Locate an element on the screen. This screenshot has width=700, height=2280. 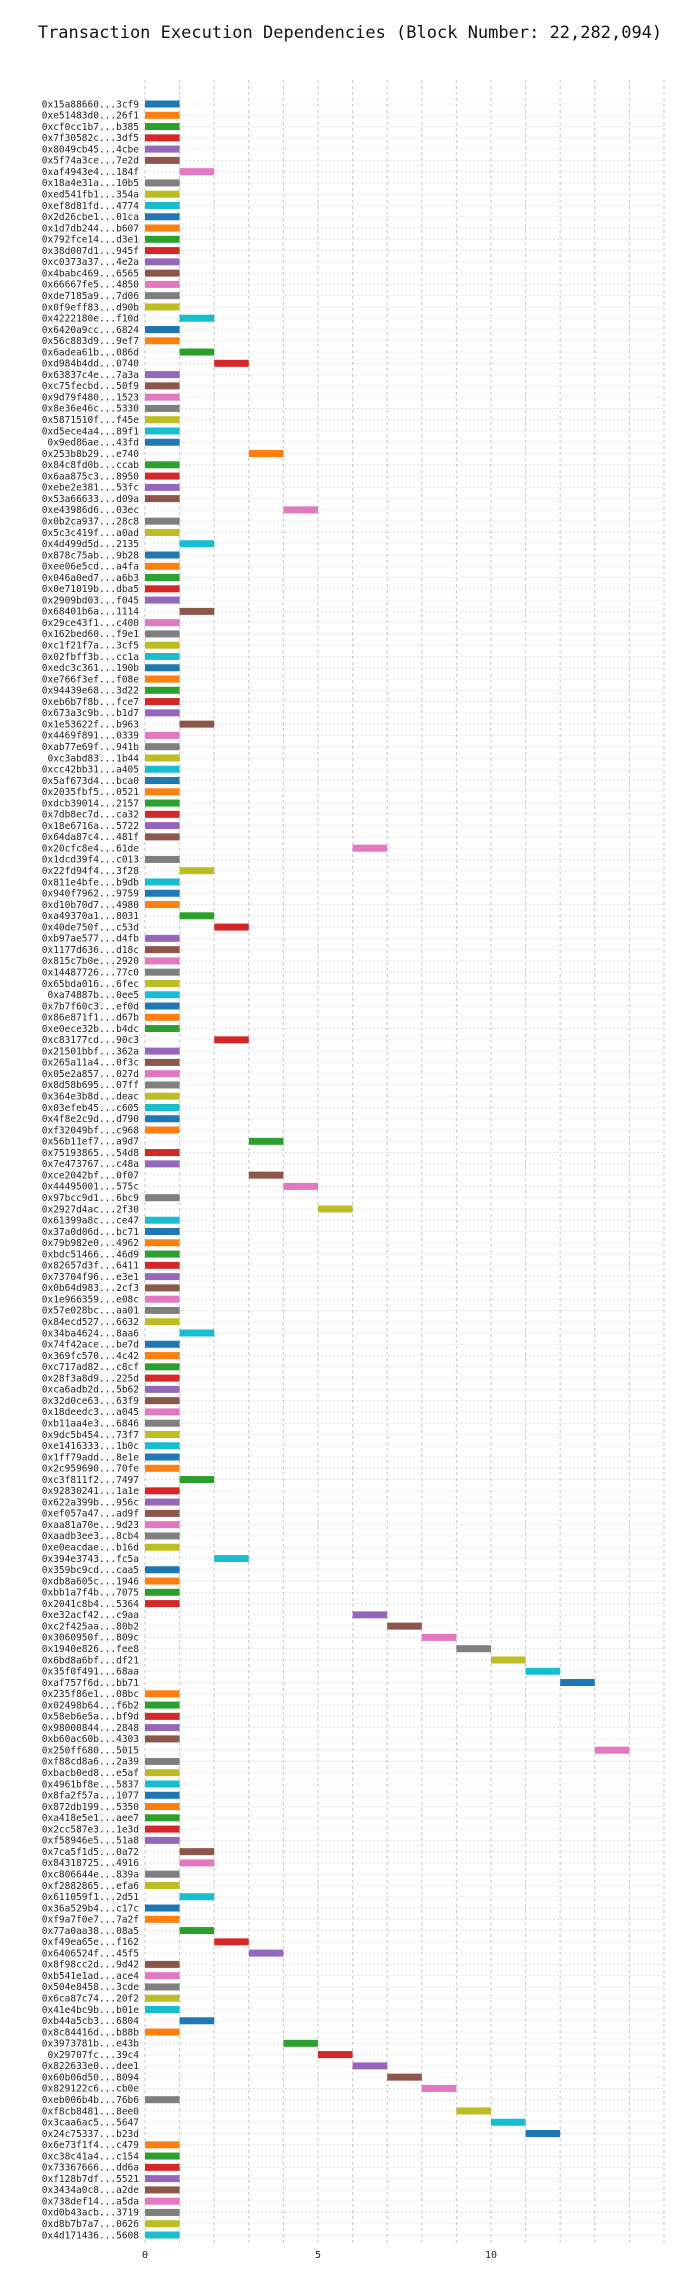
y-tick-label: 0xc806644e...839a is located at coordinates (90, 1874).